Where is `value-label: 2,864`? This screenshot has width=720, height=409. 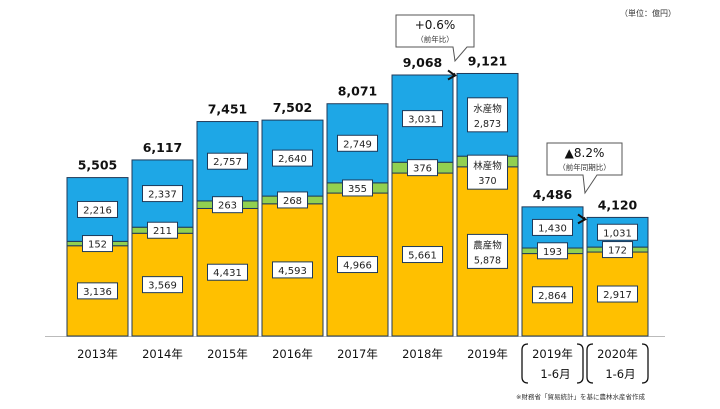 value-label: 2,864 is located at coordinates (552, 296).